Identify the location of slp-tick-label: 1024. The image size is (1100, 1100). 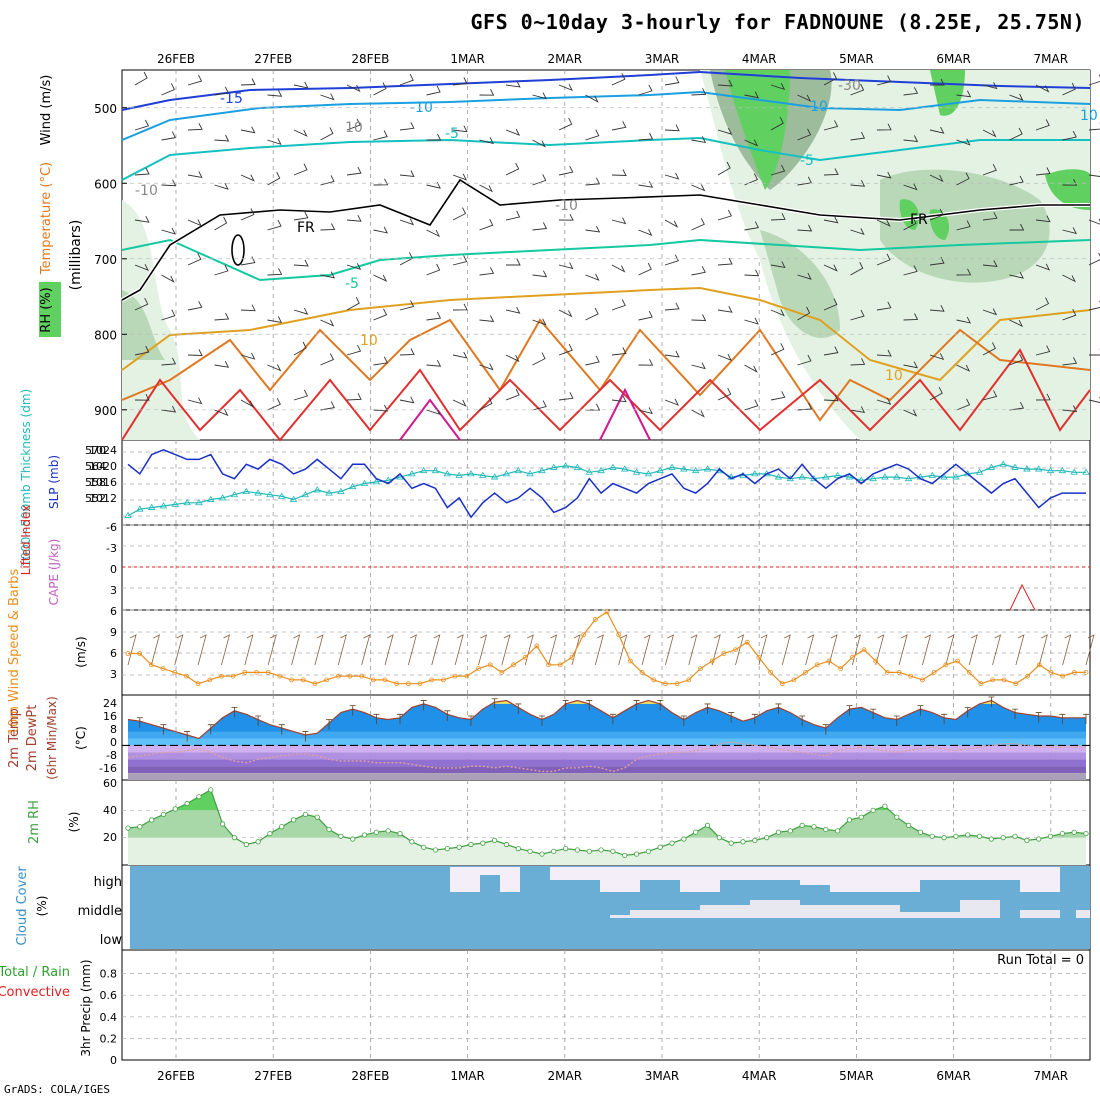
(103, 450).